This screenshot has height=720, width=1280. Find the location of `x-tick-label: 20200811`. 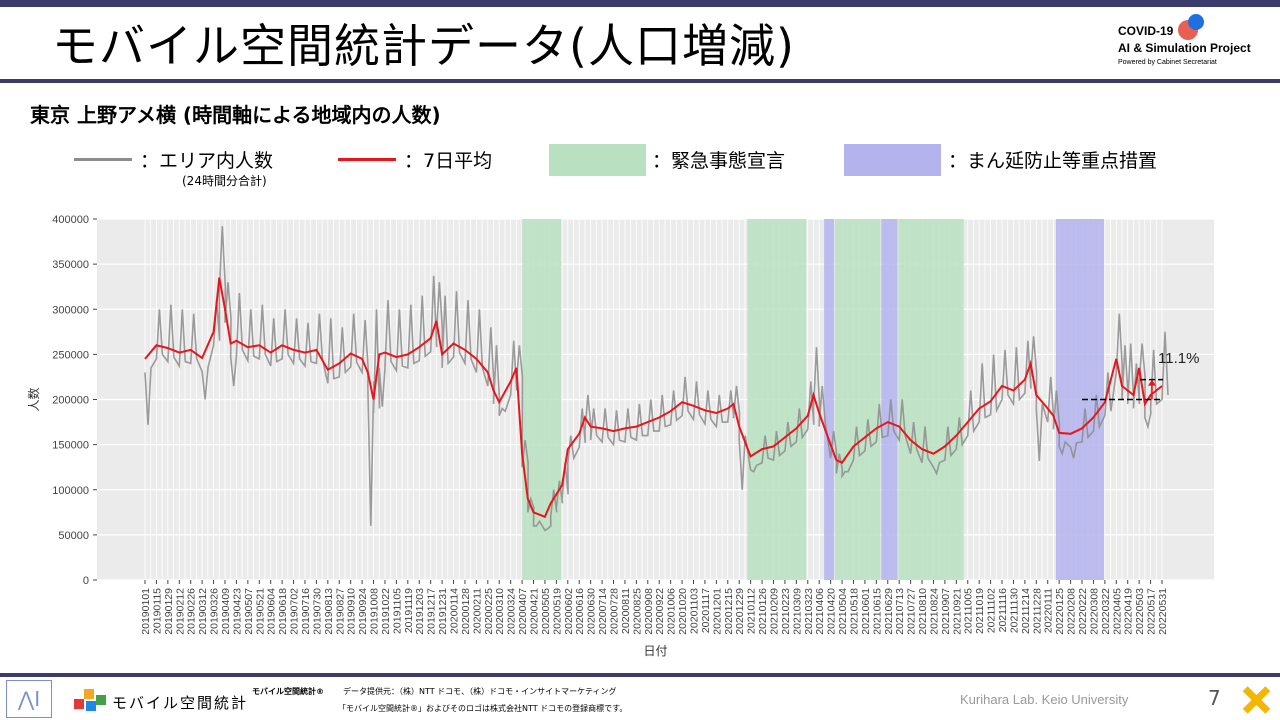

x-tick-label: 20200811 is located at coordinates (626, 611).